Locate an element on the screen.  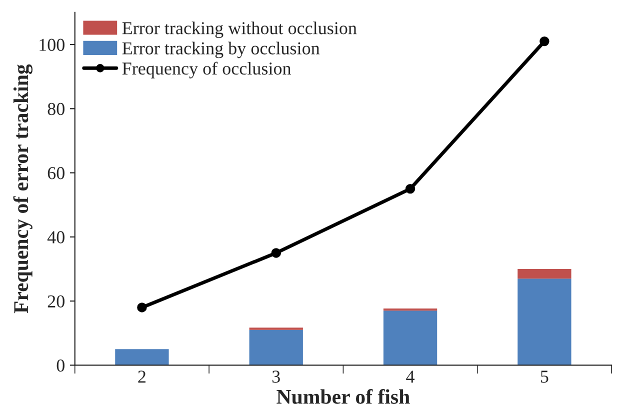
y-tick-label: 80 is located at coordinates (56, 109).